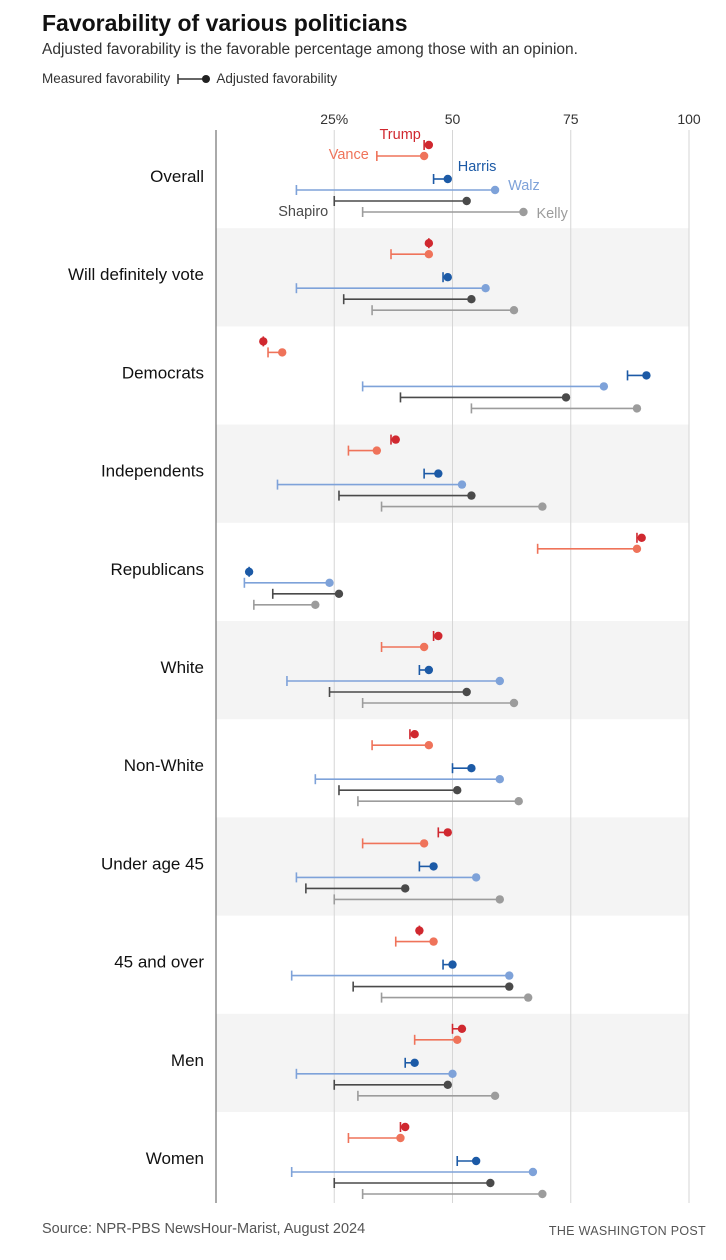  What do you see at coordinates (152, 863) in the screenshot?
I see `group-label: Under age 45` at bounding box center [152, 863].